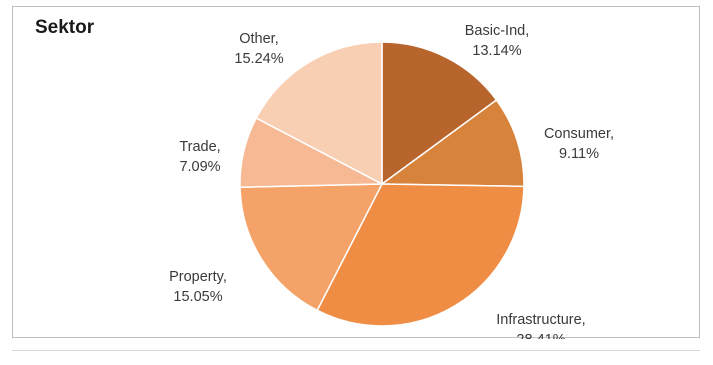 The image size is (713, 365). What do you see at coordinates (258, 49) in the screenshot?
I see `data-label-other: Other, 15.24%` at bounding box center [258, 49].